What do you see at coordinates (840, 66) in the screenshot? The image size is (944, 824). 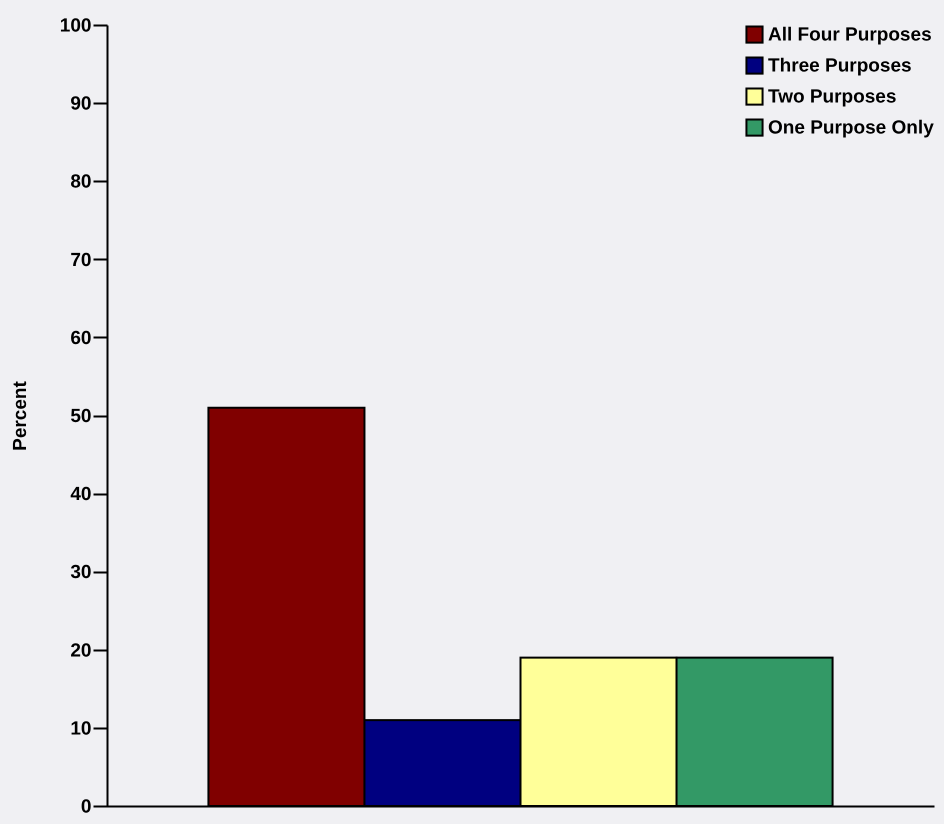 I see `legend-label: Three Purposes` at bounding box center [840, 66].